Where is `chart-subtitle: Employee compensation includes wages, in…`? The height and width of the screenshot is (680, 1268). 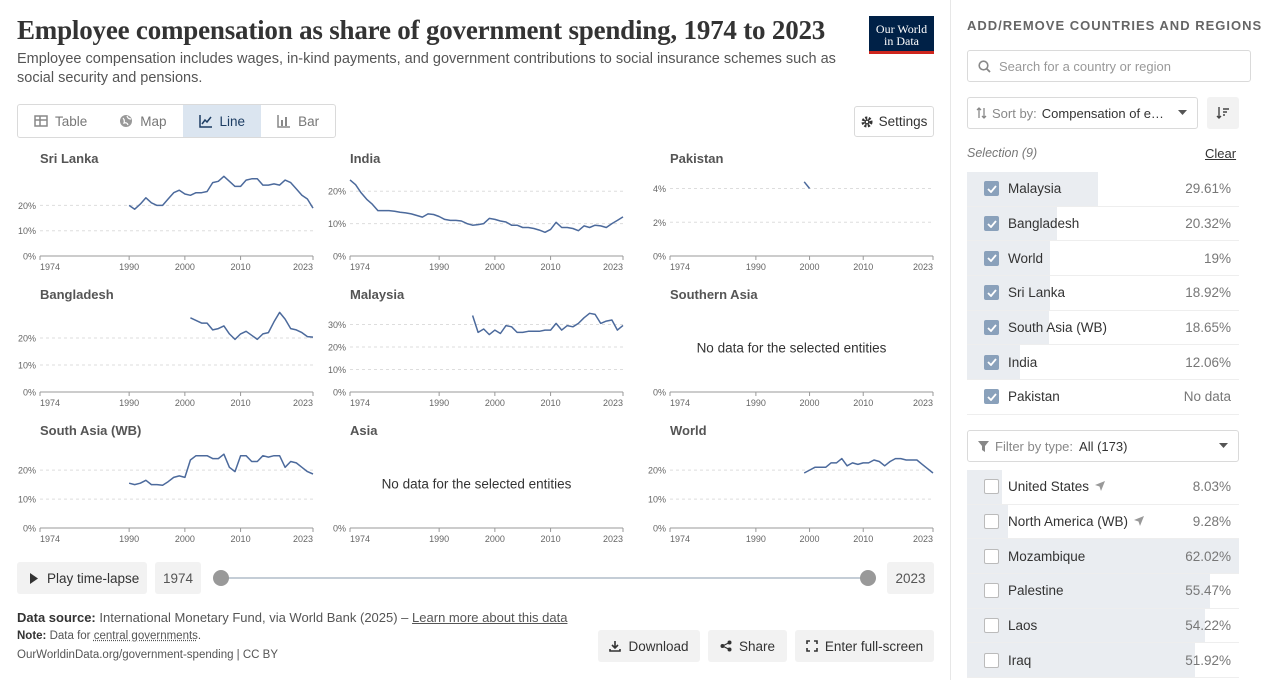 chart-subtitle: Employee compensation includes wages, in… is located at coordinates (426, 68).